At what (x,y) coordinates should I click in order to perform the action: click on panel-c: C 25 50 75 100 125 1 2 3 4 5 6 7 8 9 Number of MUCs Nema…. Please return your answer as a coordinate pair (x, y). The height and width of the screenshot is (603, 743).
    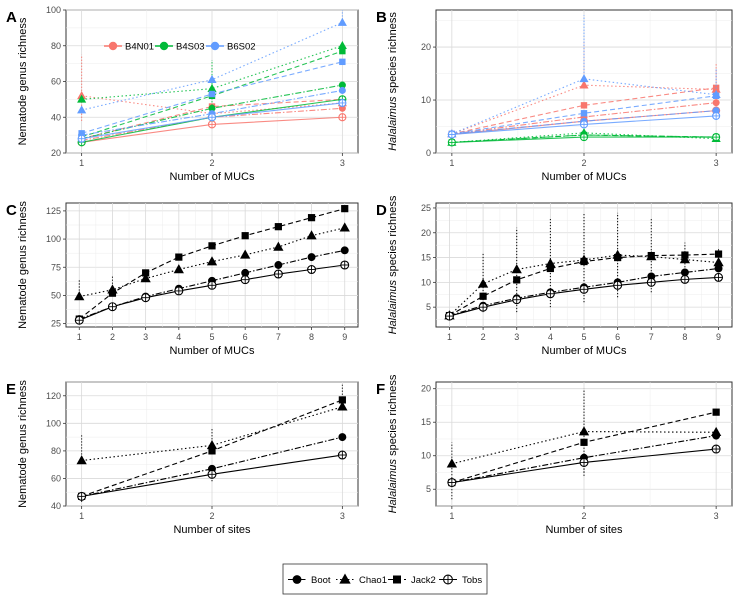
    Looking at the image, I should click on (182, 279).